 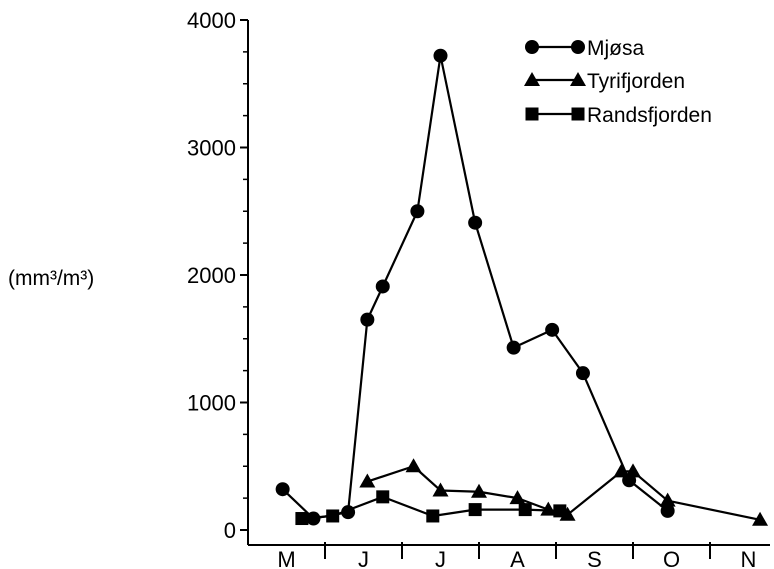 I want to click on x-tick-label: O, so click(x=671, y=558).